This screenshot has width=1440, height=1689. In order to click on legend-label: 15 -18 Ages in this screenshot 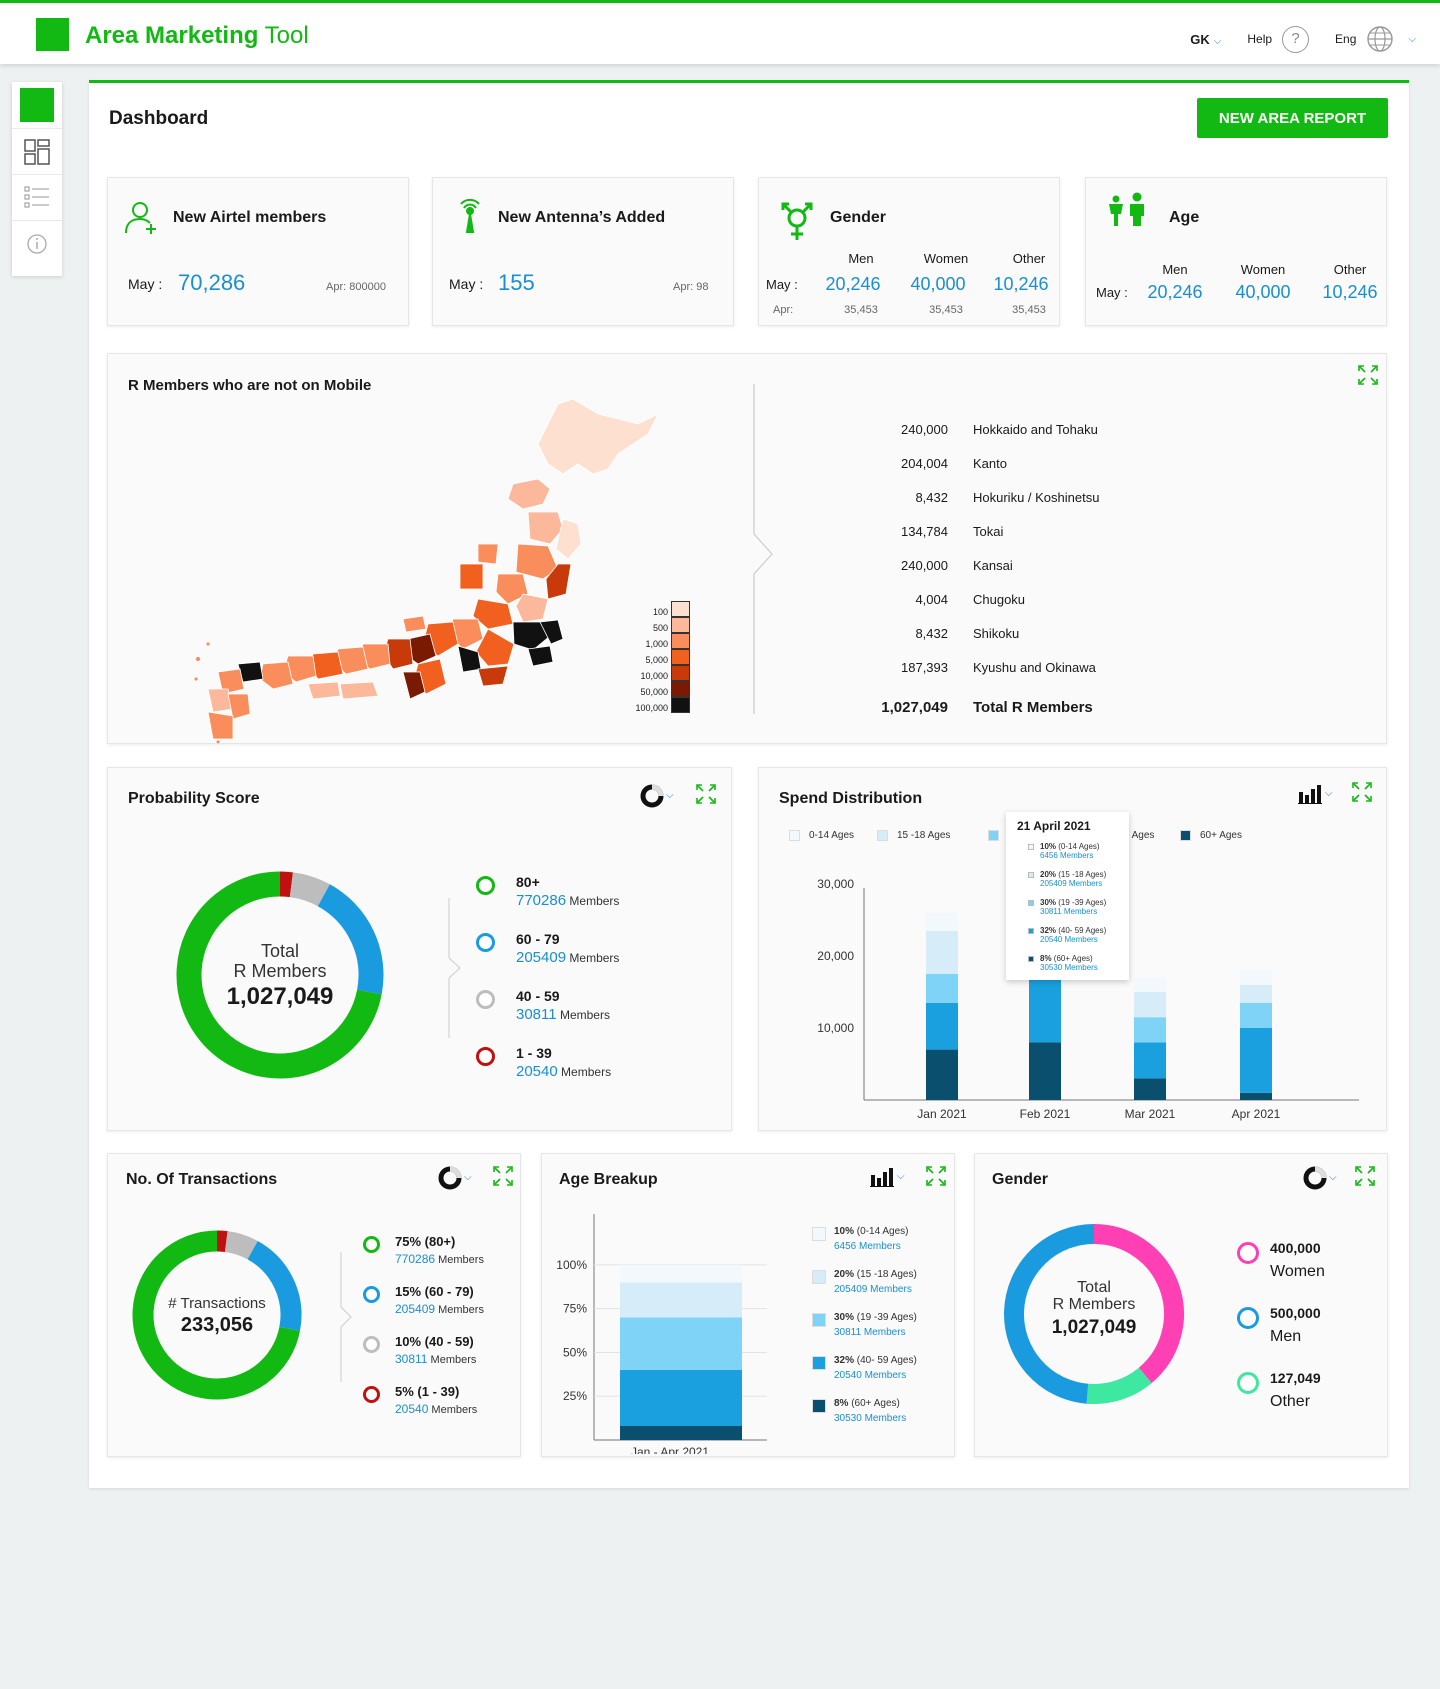, I will do `click(924, 835)`.